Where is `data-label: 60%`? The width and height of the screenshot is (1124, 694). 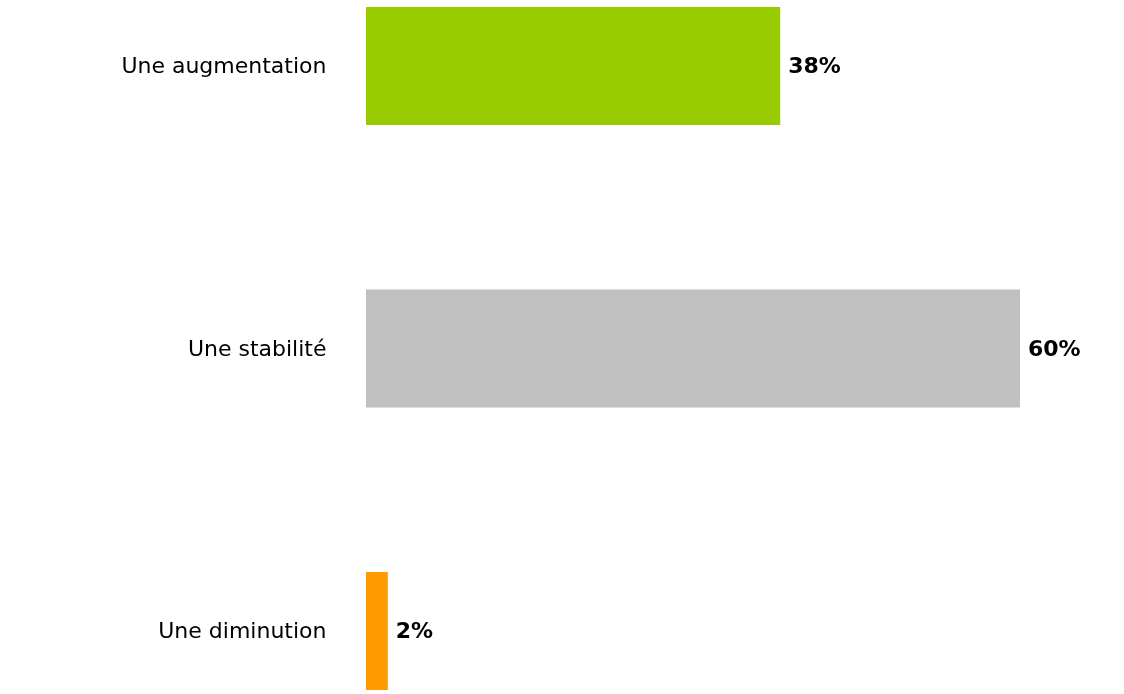
data-label: 60% is located at coordinates (1054, 348).